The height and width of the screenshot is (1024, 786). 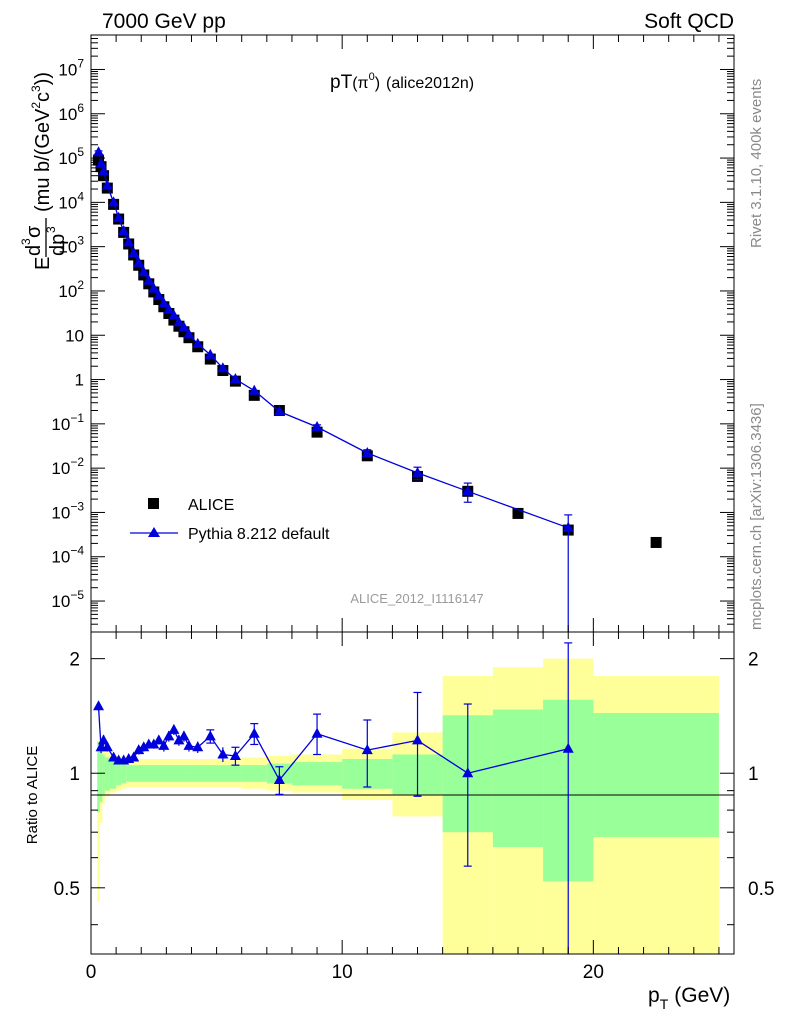 What do you see at coordinates (26, 241) in the screenshot?
I see `ylabel-num-sup: 3` at bounding box center [26, 241].